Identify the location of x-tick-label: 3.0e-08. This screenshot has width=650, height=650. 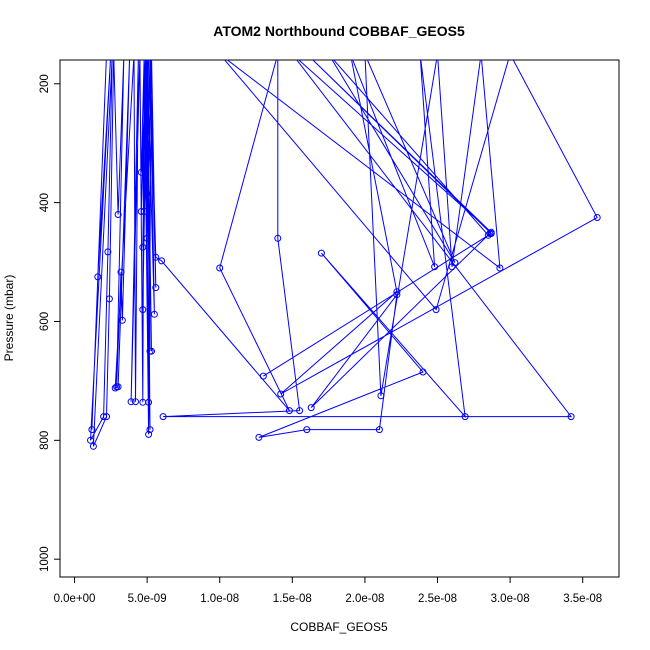
(510, 599).